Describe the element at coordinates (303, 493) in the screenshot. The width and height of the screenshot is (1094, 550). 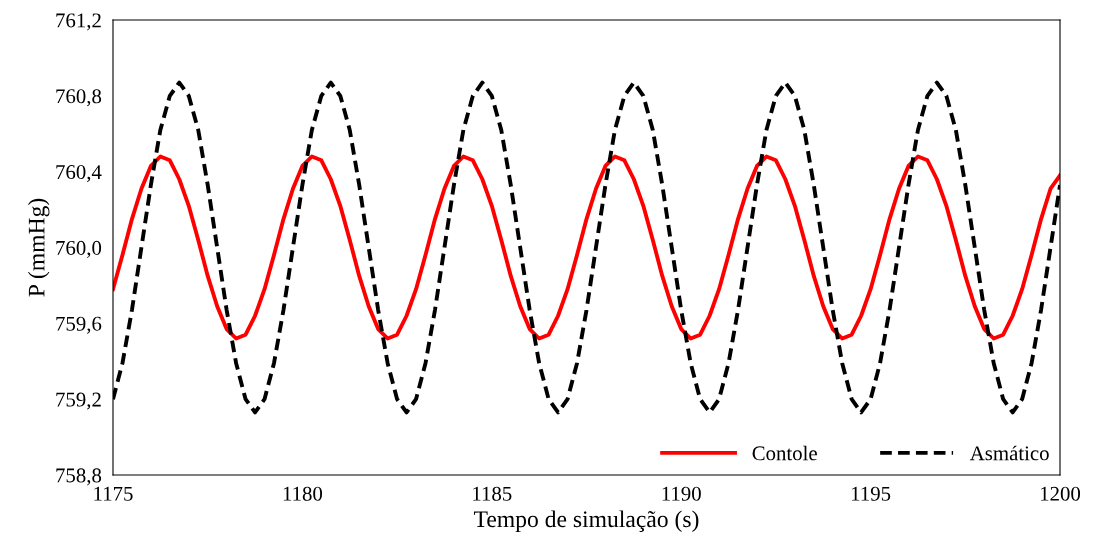
I see `x-tick-label: 1180` at that location.